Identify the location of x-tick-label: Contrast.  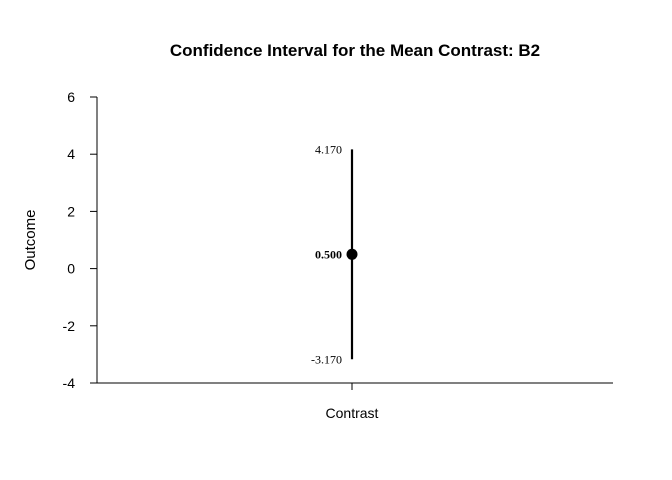
(352, 413).